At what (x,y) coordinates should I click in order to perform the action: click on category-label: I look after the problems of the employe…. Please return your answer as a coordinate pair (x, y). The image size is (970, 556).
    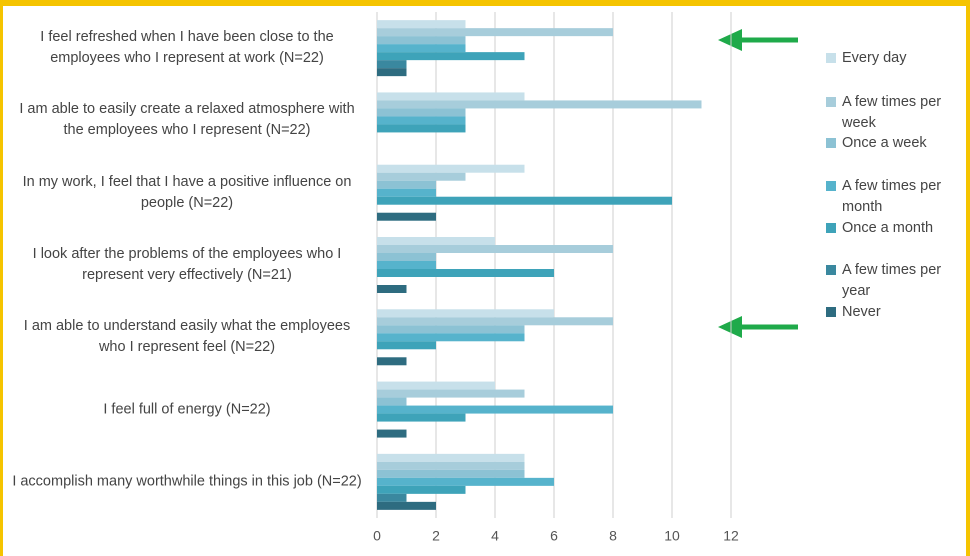
    Looking at the image, I should click on (187, 264).